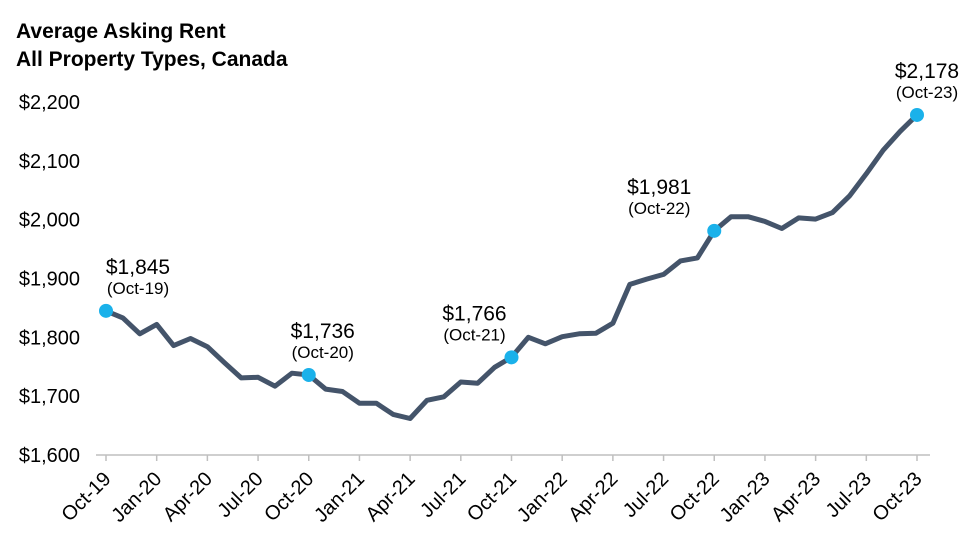 This screenshot has width=980, height=550. What do you see at coordinates (49, 221) in the screenshot?
I see `y-tick-label: $2,000` at bounding box center [49, 221].